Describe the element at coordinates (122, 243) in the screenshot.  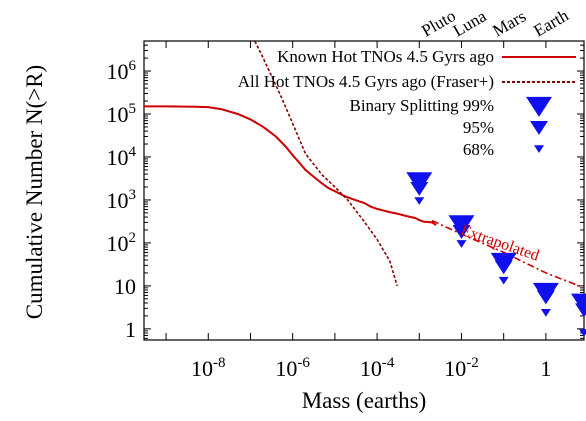
I see `y-tick-label: 10²` at that location.